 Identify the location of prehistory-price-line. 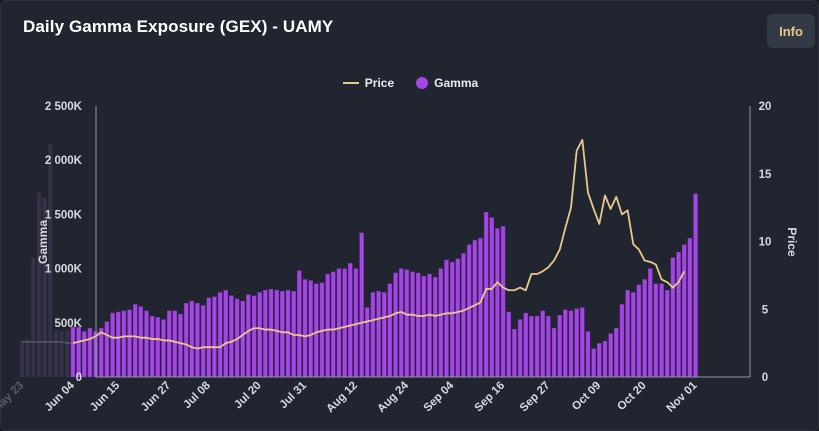
(47, 342).